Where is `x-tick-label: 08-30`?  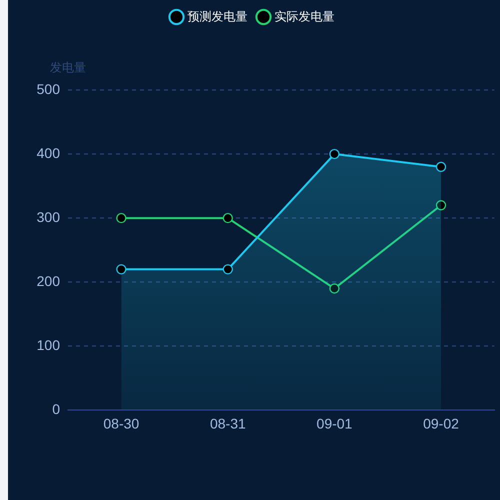
x-tick-label: 08-30 is located at coordinates (121, 423).